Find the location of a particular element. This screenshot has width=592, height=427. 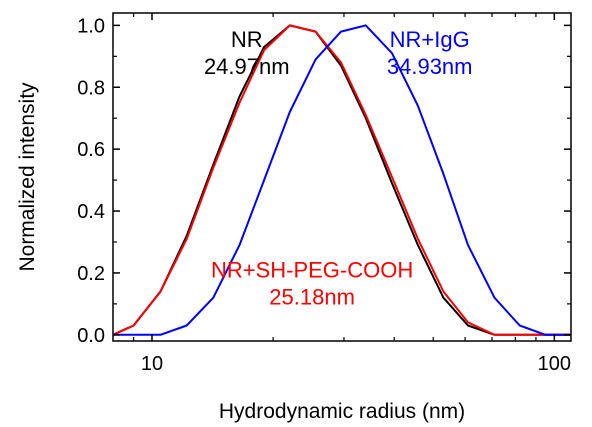

x-axis-label: Hydrodynamic radius (nm) is located at coordinates (342, 411).